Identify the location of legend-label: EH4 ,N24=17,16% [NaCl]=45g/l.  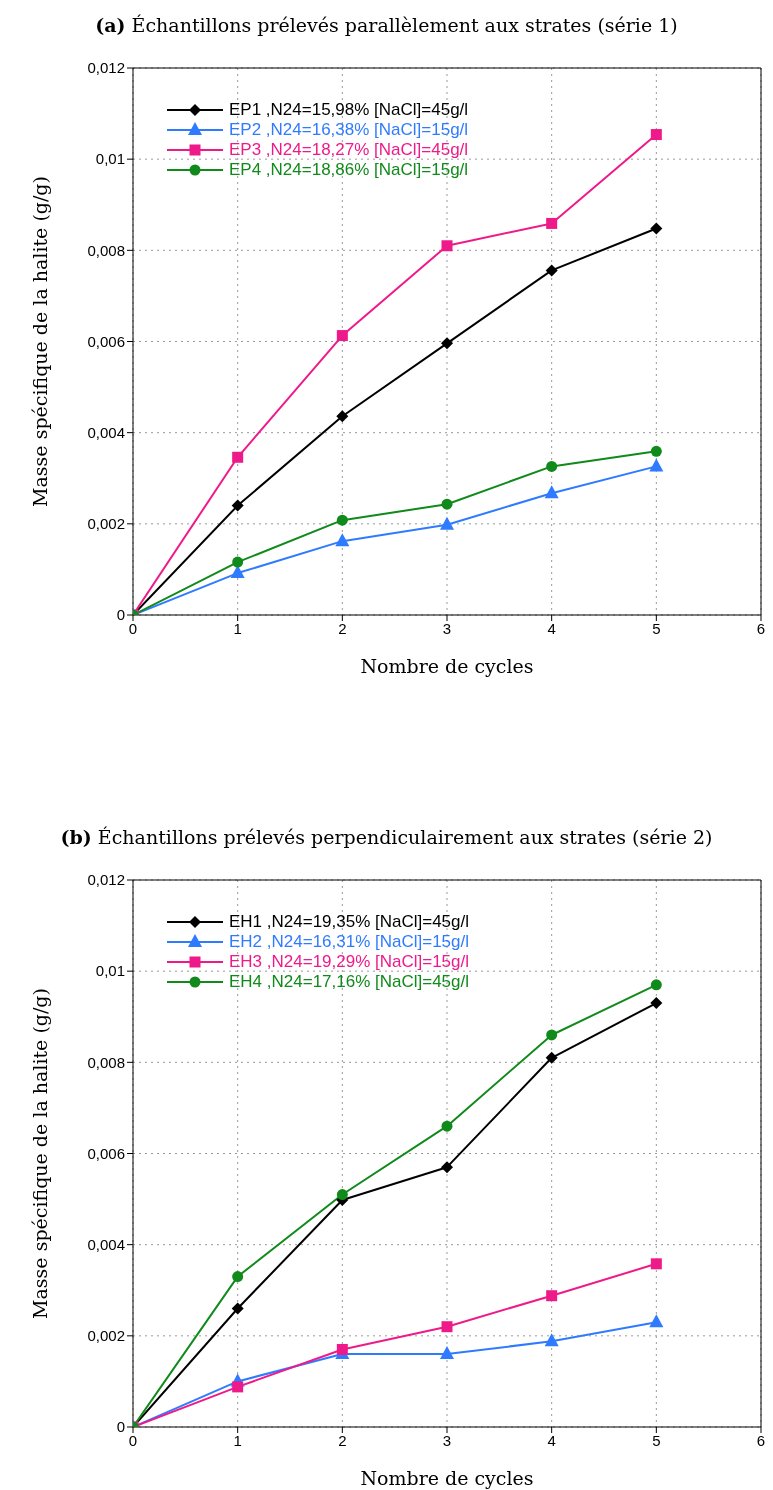
(349, 982).